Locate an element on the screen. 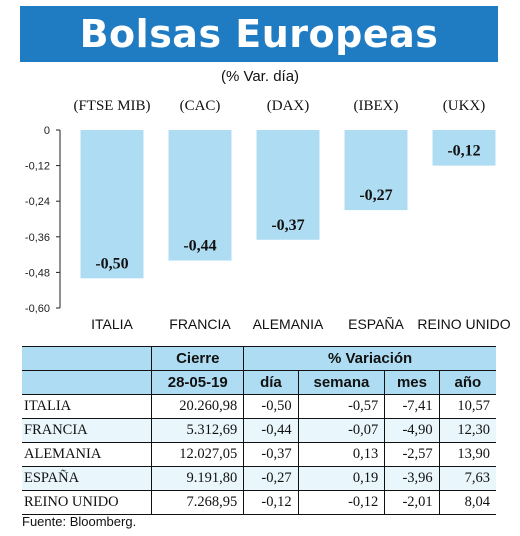 This screenshot has width=520, height=536. source-note: Fuente: Bloomberg. is located at coordinates (79, 521).